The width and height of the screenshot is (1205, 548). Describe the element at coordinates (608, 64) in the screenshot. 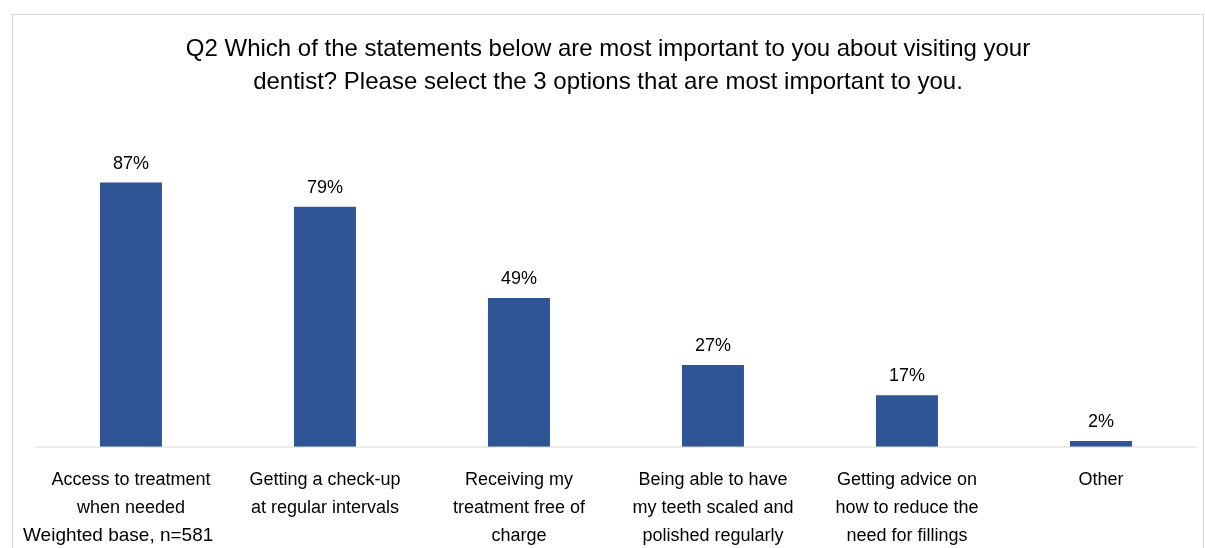

I see `chart-title: Q2 Which of the statements below are most important to you about visiting your dentist? Please select the 3 options that are most important to you.` at that location.